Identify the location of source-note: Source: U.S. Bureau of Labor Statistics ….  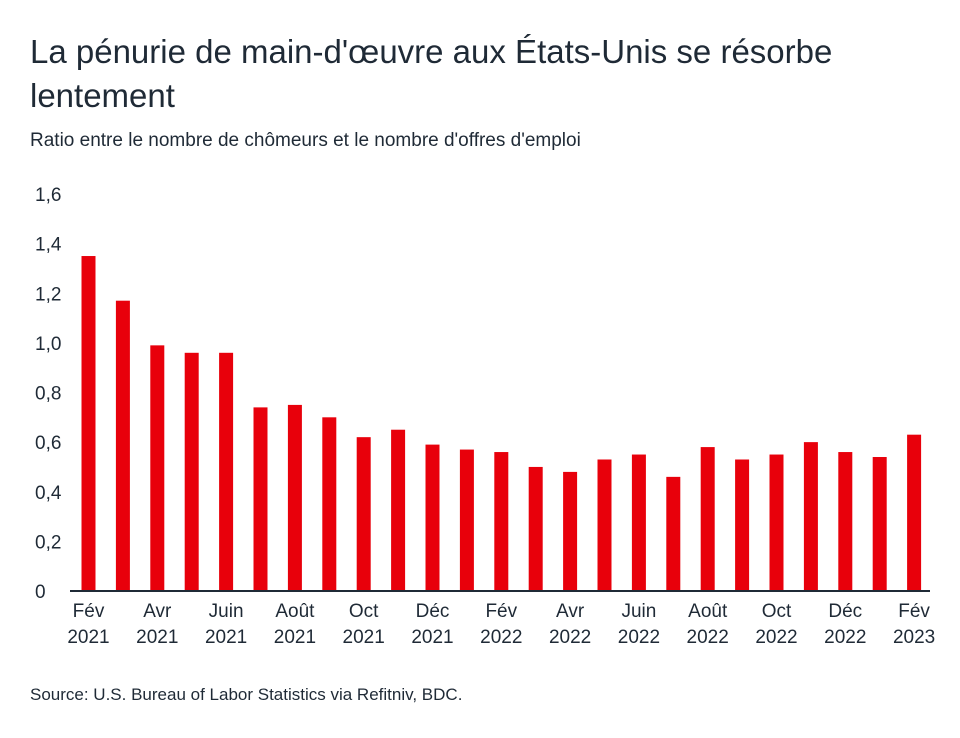
(246, 694).